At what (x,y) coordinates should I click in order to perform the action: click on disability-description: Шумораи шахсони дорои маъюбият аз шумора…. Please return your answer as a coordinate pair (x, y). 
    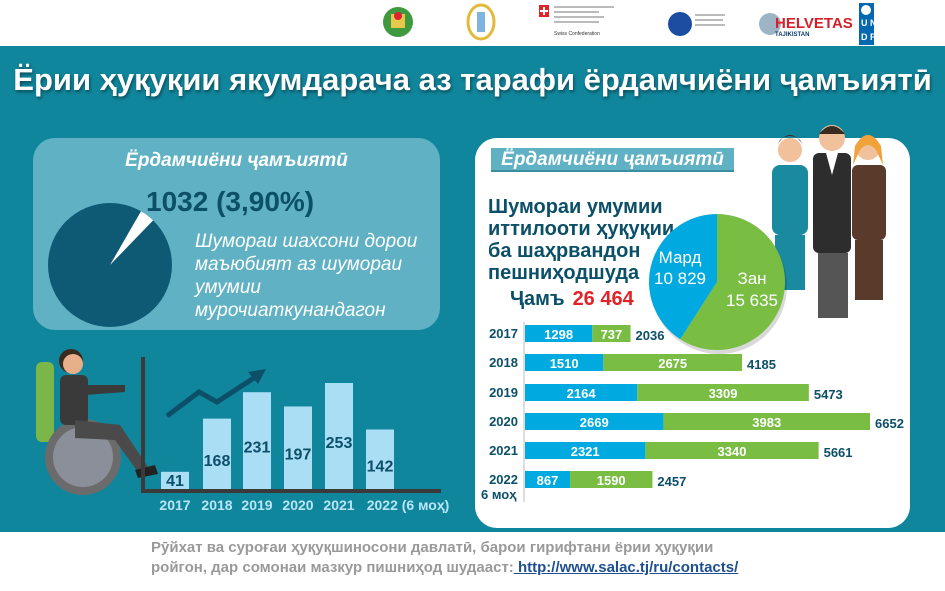
    Looking at the image, I should click on (306, 276).